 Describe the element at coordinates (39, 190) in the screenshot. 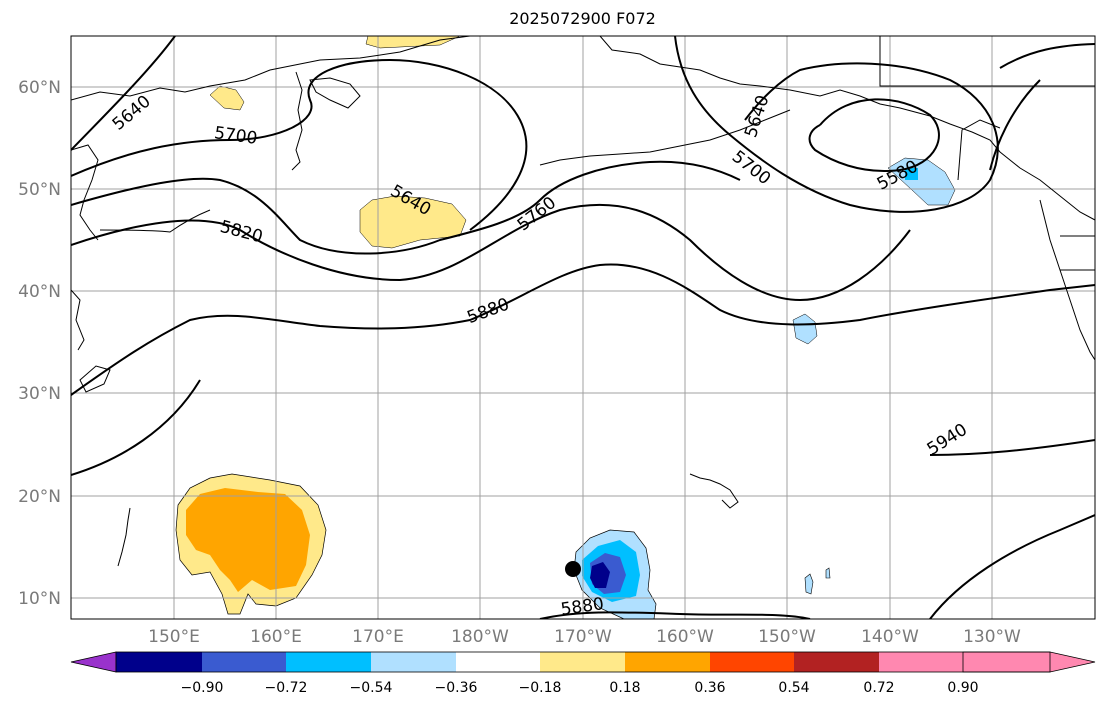

I see `lat-label: 50°N` at that location.